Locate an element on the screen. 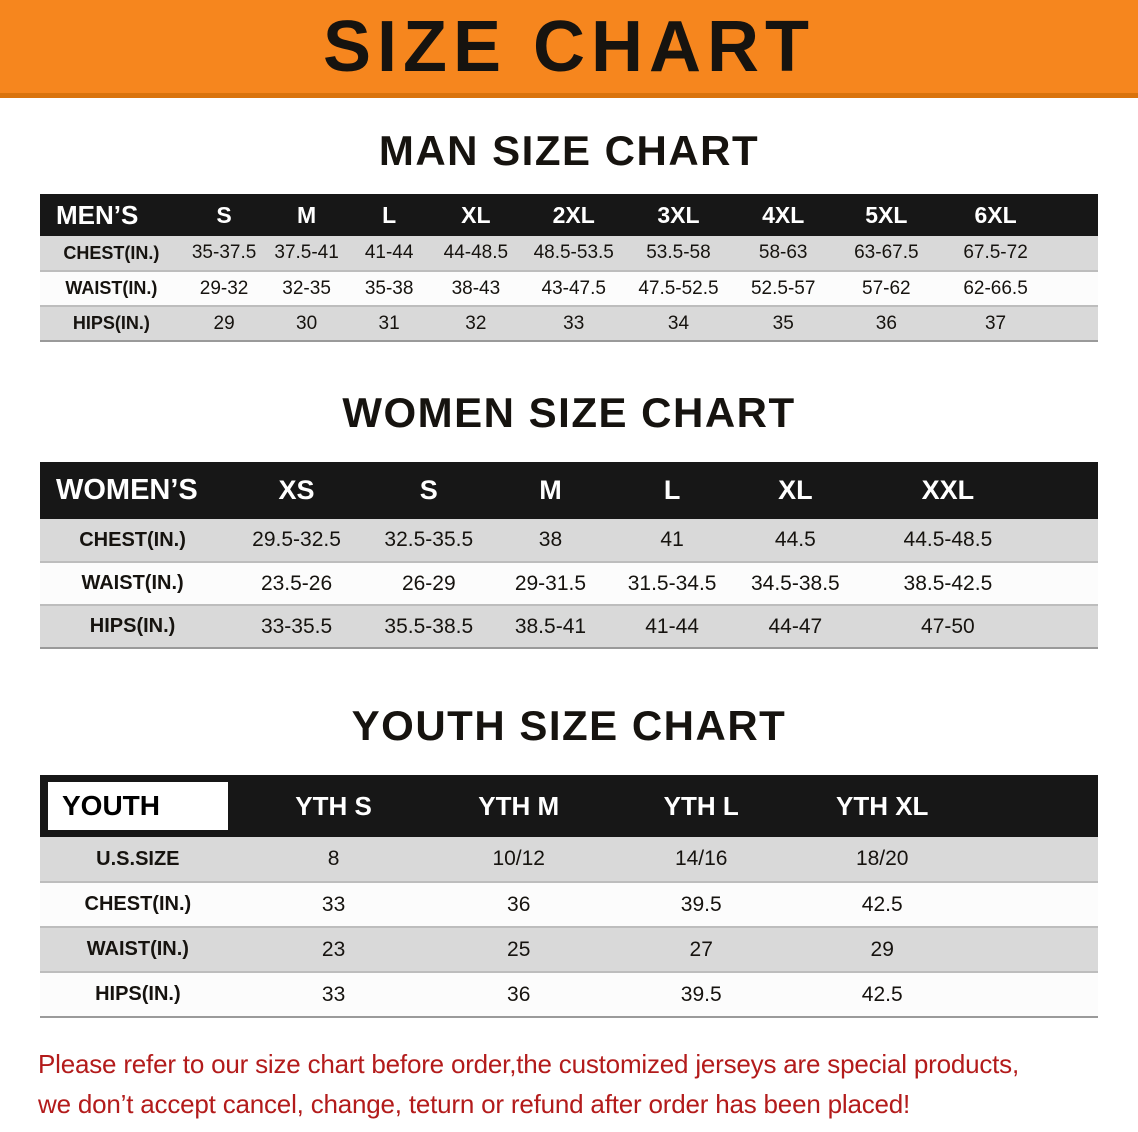 This screenshot has height=1132, width=1138. table-cell: 35 is located at coordinates (783, 323).